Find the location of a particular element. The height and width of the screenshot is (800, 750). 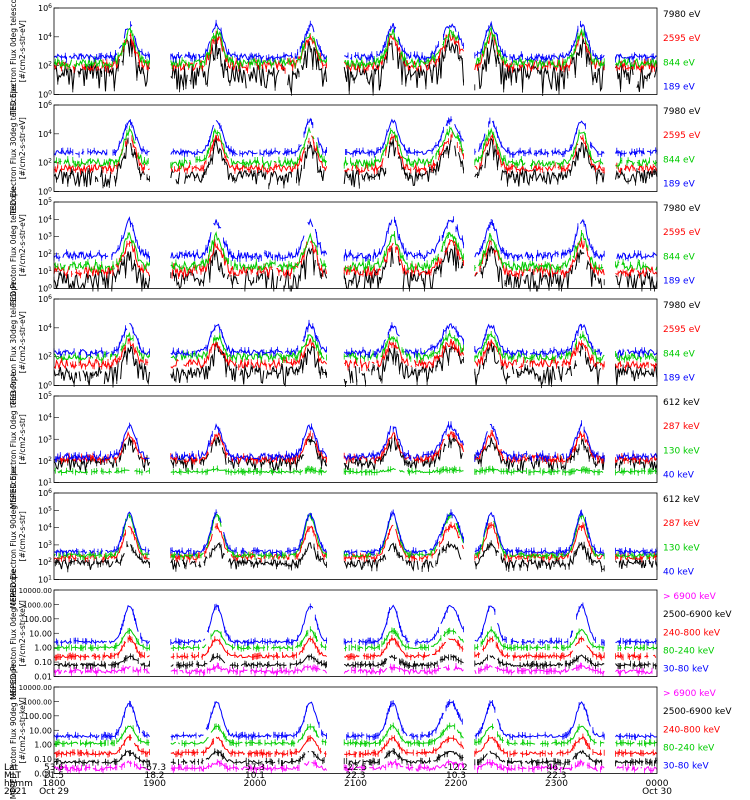

y-tick-label: 10000.00 is located at coordinates (35, 591).